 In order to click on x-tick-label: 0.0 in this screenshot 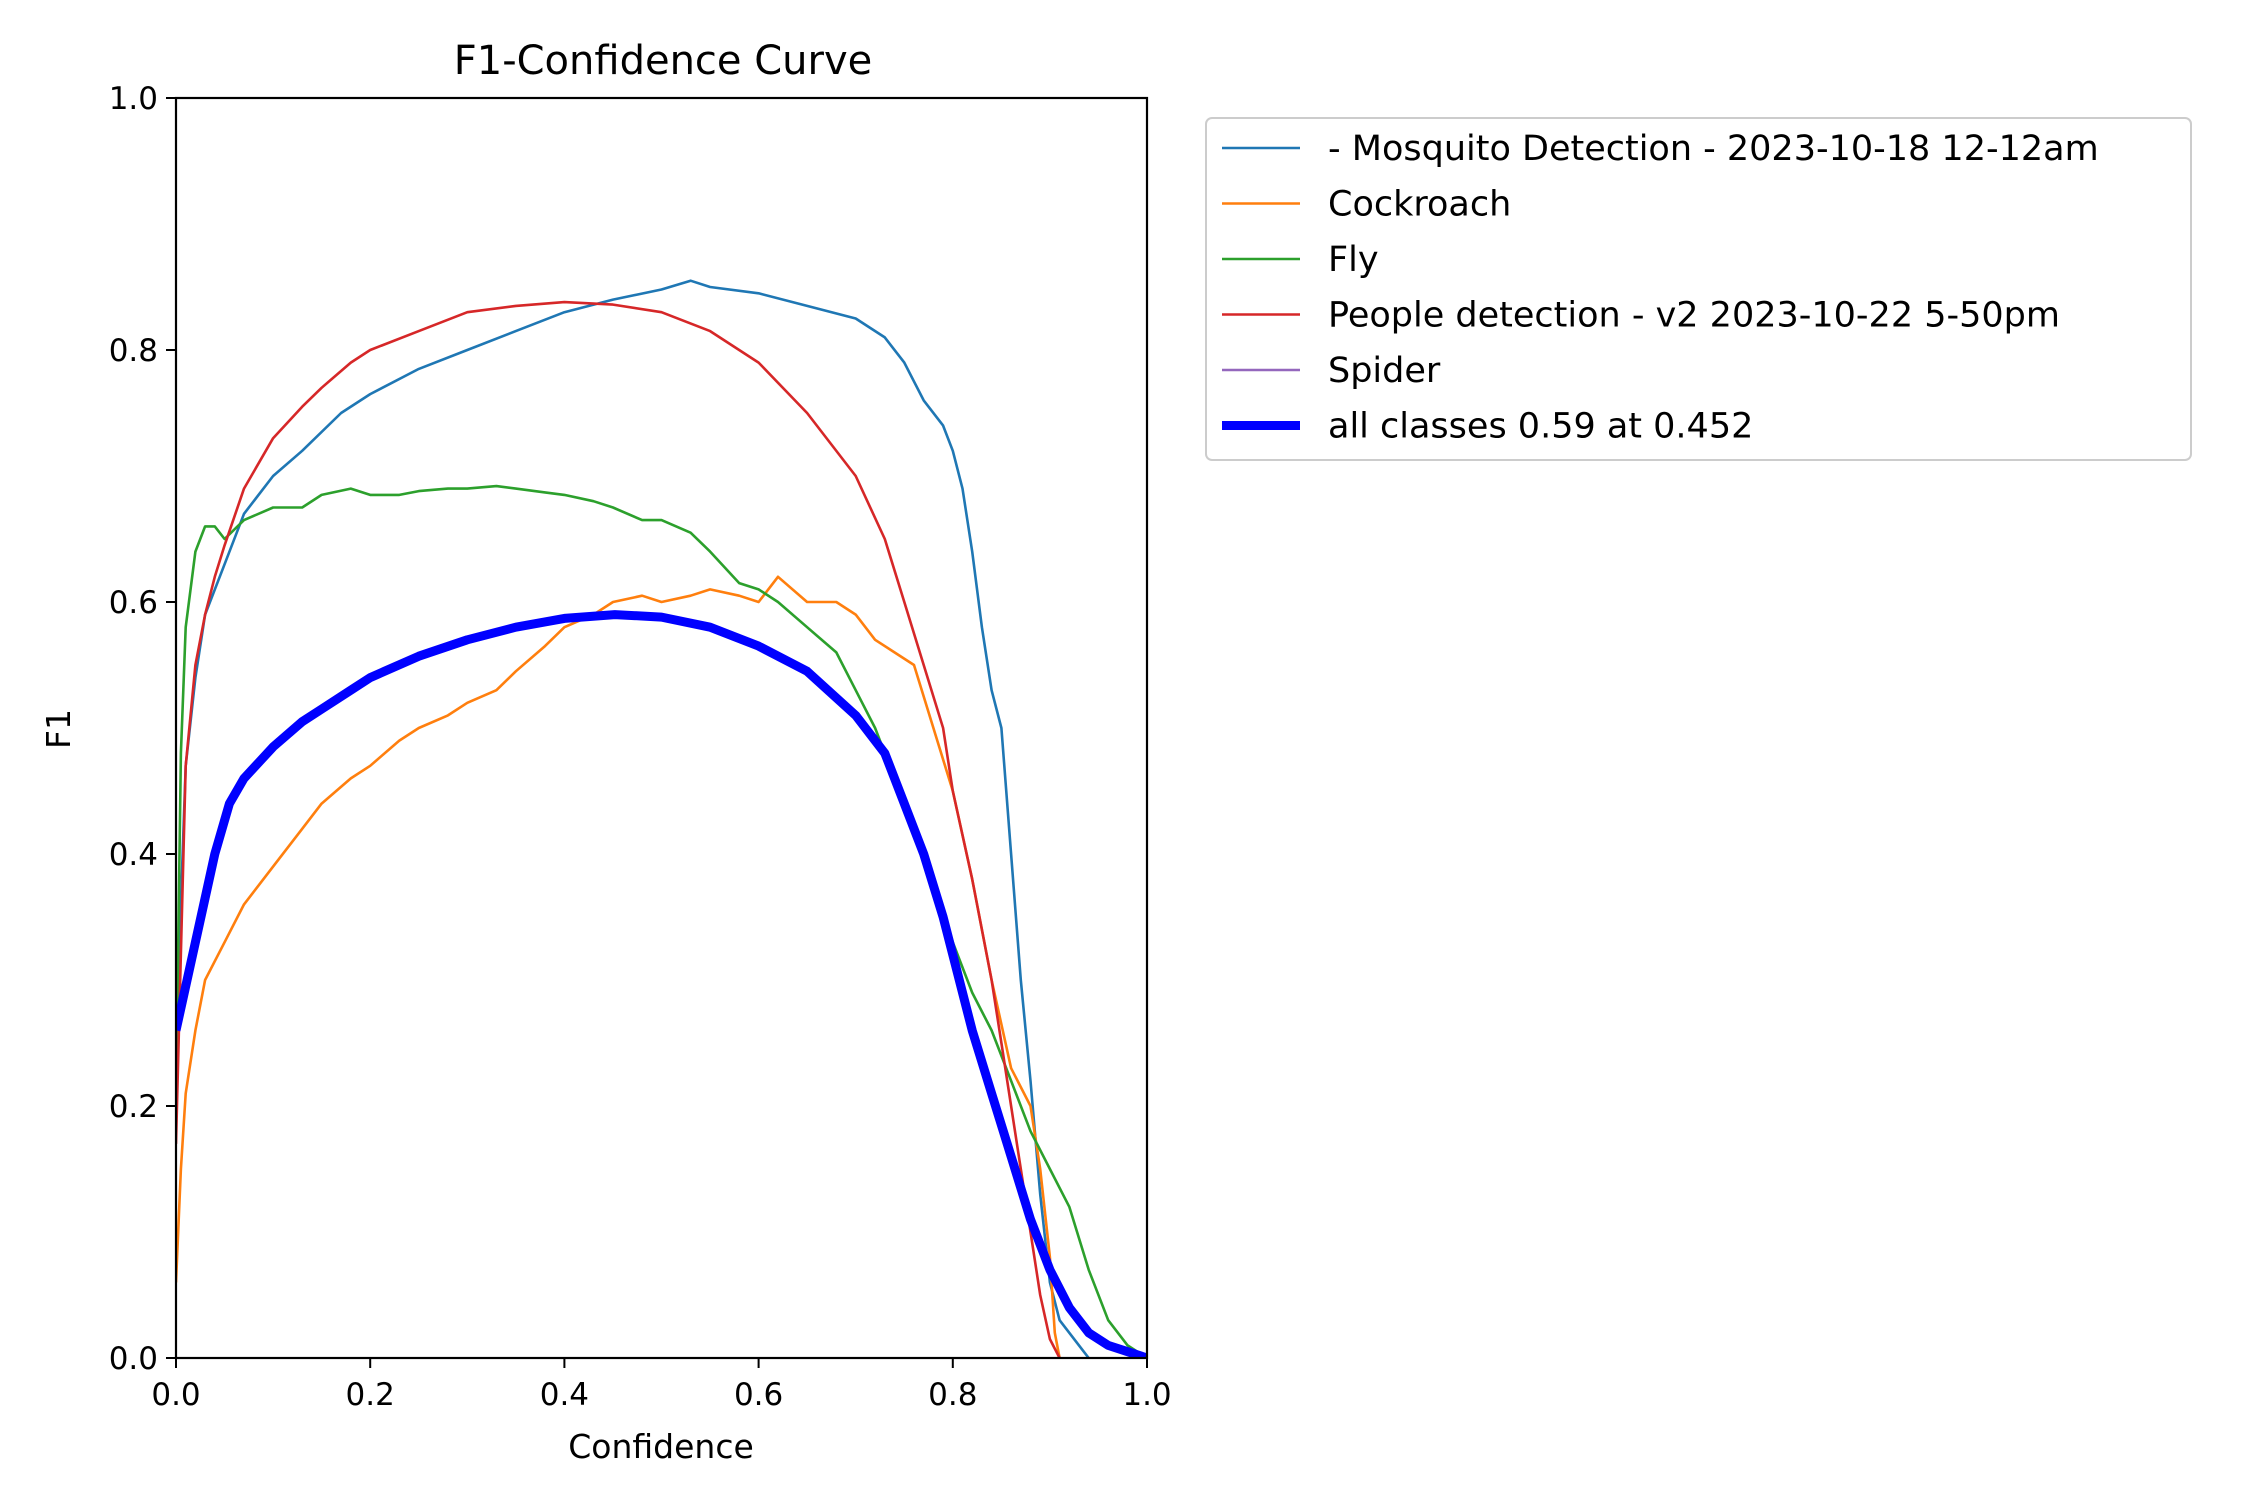, I will do `click(175, 1395)`.